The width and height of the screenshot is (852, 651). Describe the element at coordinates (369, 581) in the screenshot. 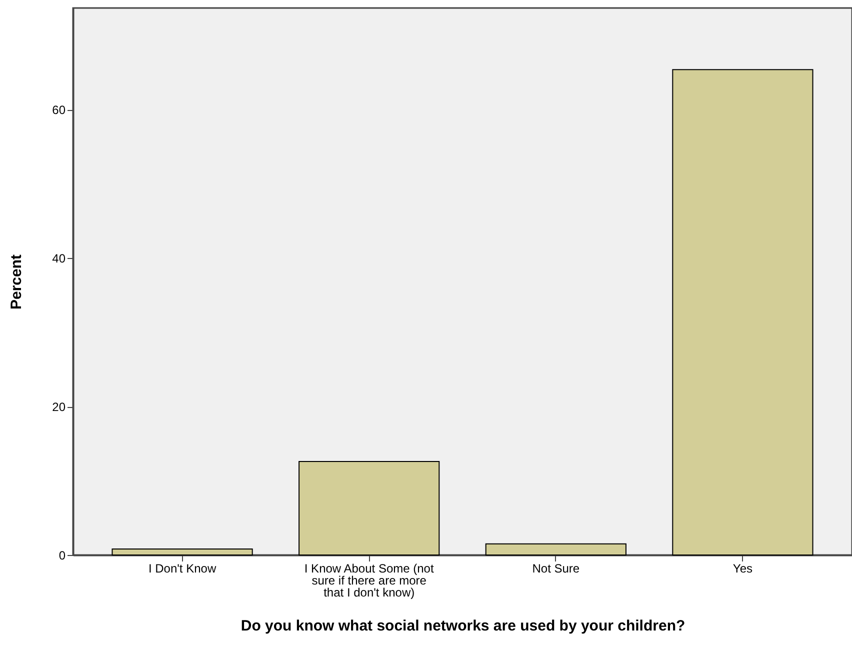

I see `x-tick-label: I Know About Some (not sure if there are more that I don't know)` at that location.